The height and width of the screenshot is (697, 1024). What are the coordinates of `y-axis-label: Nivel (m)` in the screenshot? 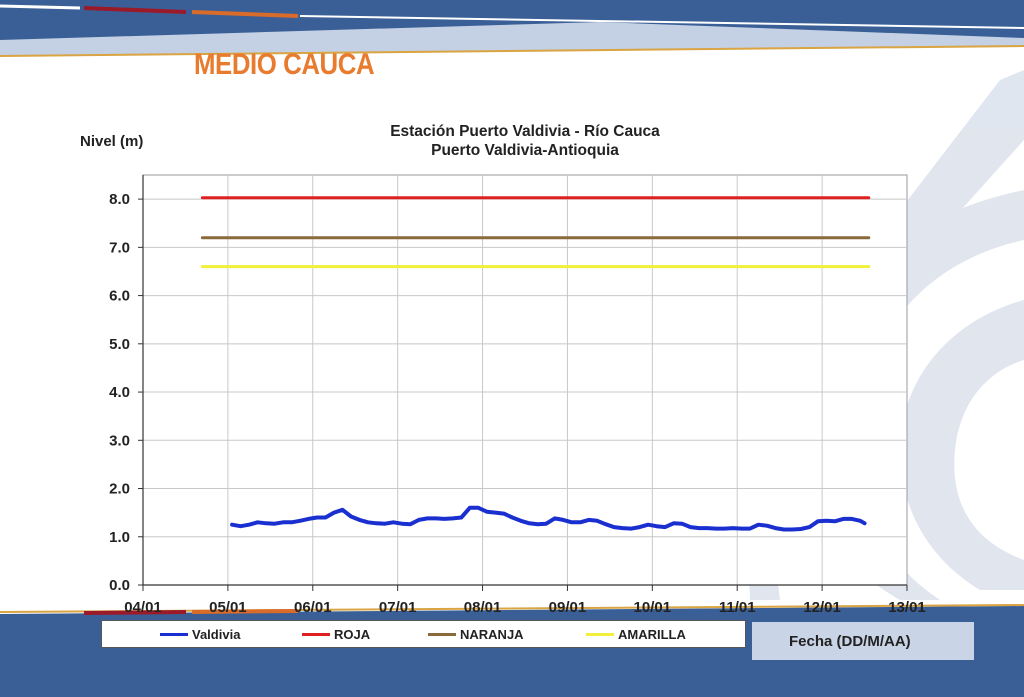 It's located at (112, 141).